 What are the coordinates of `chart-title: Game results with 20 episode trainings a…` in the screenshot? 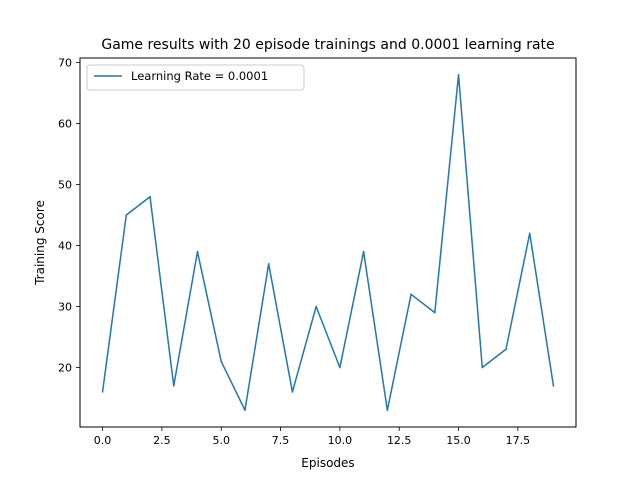 It's located at (327, 45).